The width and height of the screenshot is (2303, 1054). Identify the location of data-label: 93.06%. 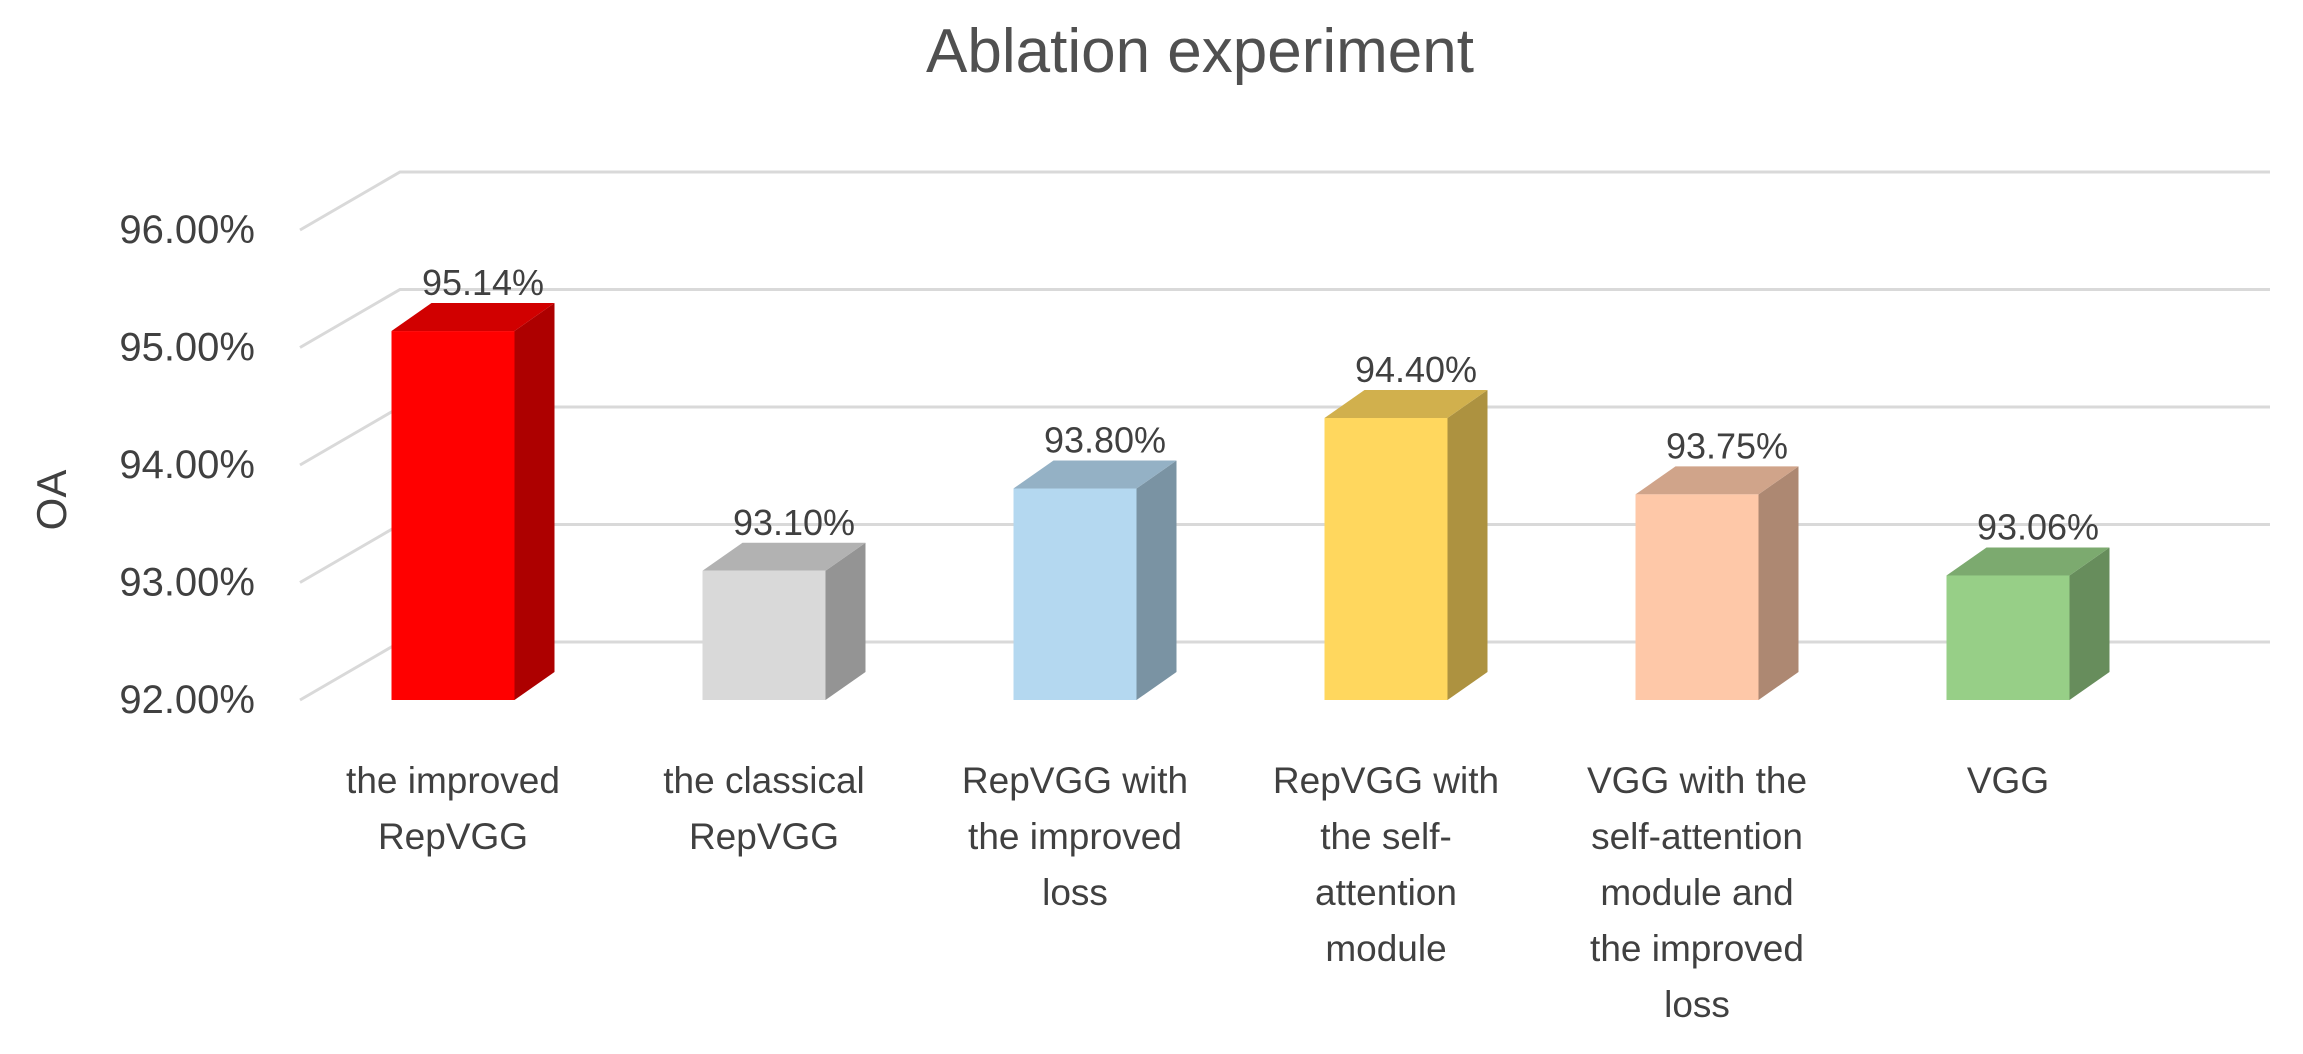
(2038, 526).